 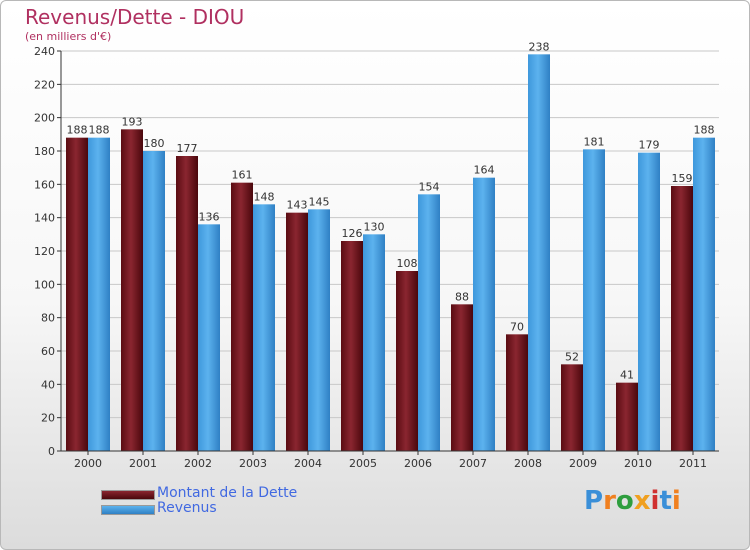 What do you see at coordinates (528, 463) in the screenshot?
I see `x-tick-label: 2008` at bounding box center [528, 463].